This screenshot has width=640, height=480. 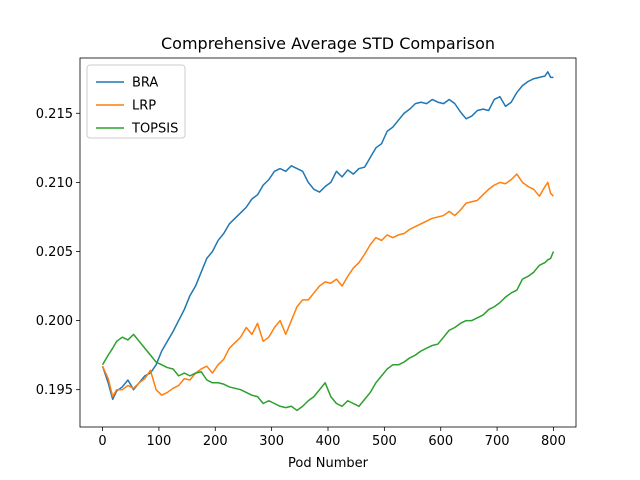 I want to click on legend: BRA LRP TOPSIS, so click(x=136, y=101).